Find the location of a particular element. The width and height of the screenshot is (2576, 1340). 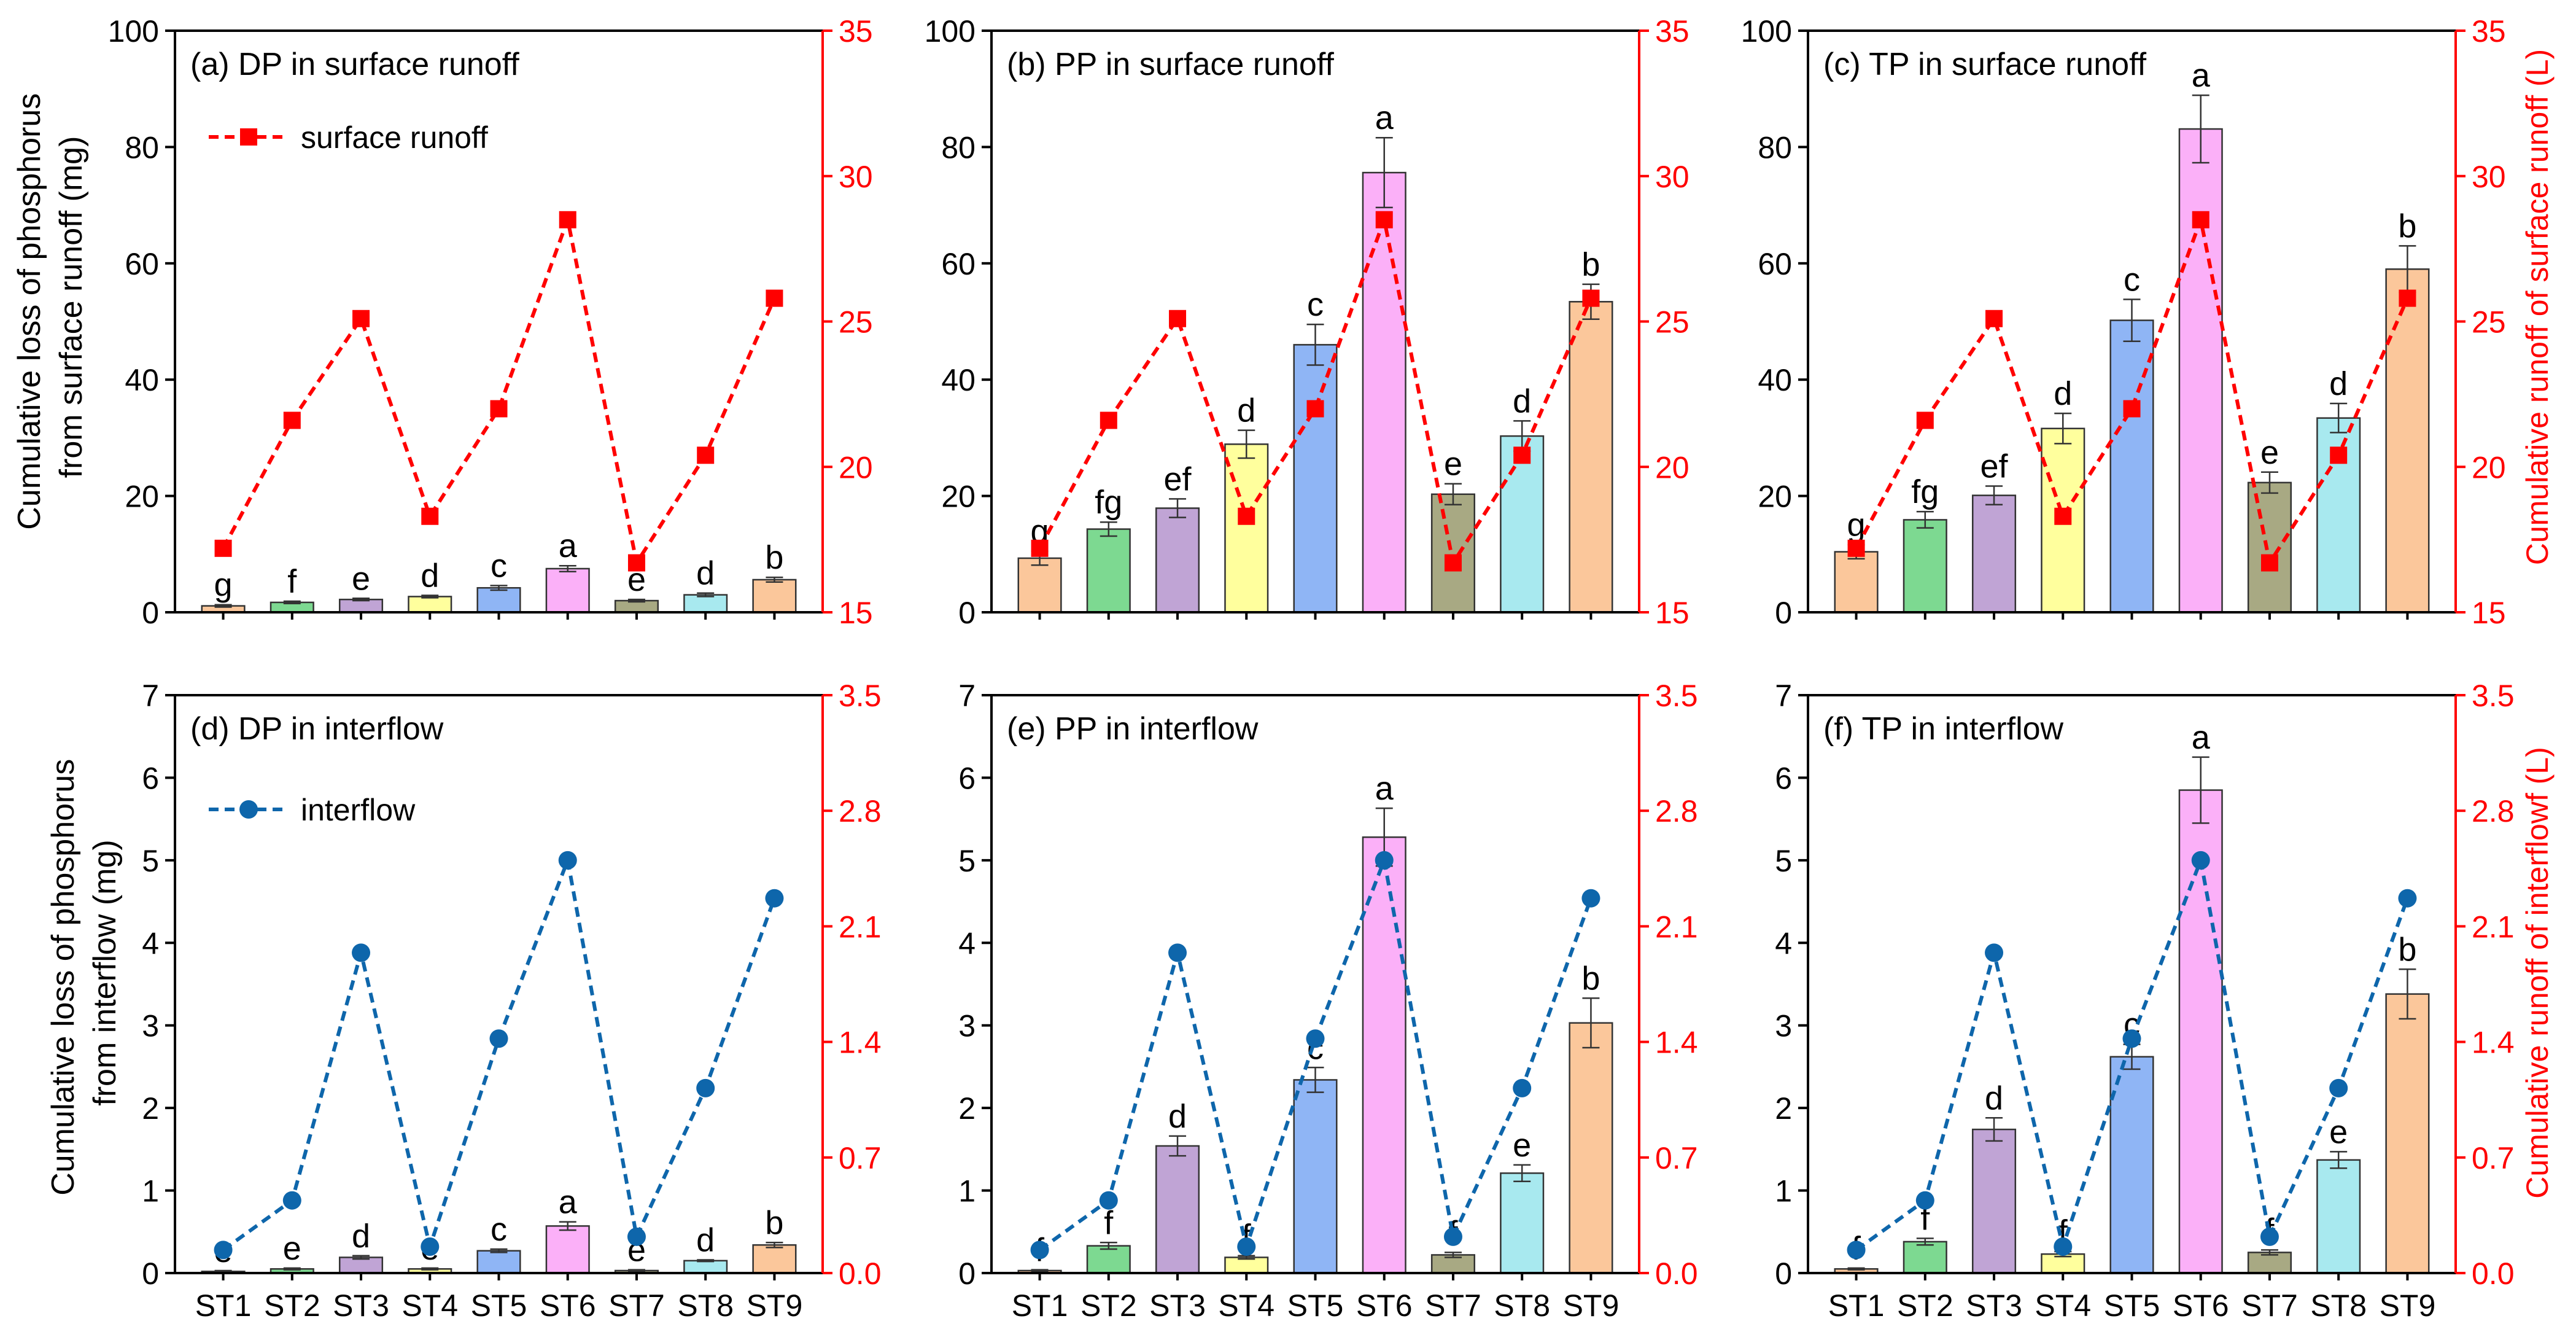

y-tick-label: 2 is located at coordinates (1783, 1108).